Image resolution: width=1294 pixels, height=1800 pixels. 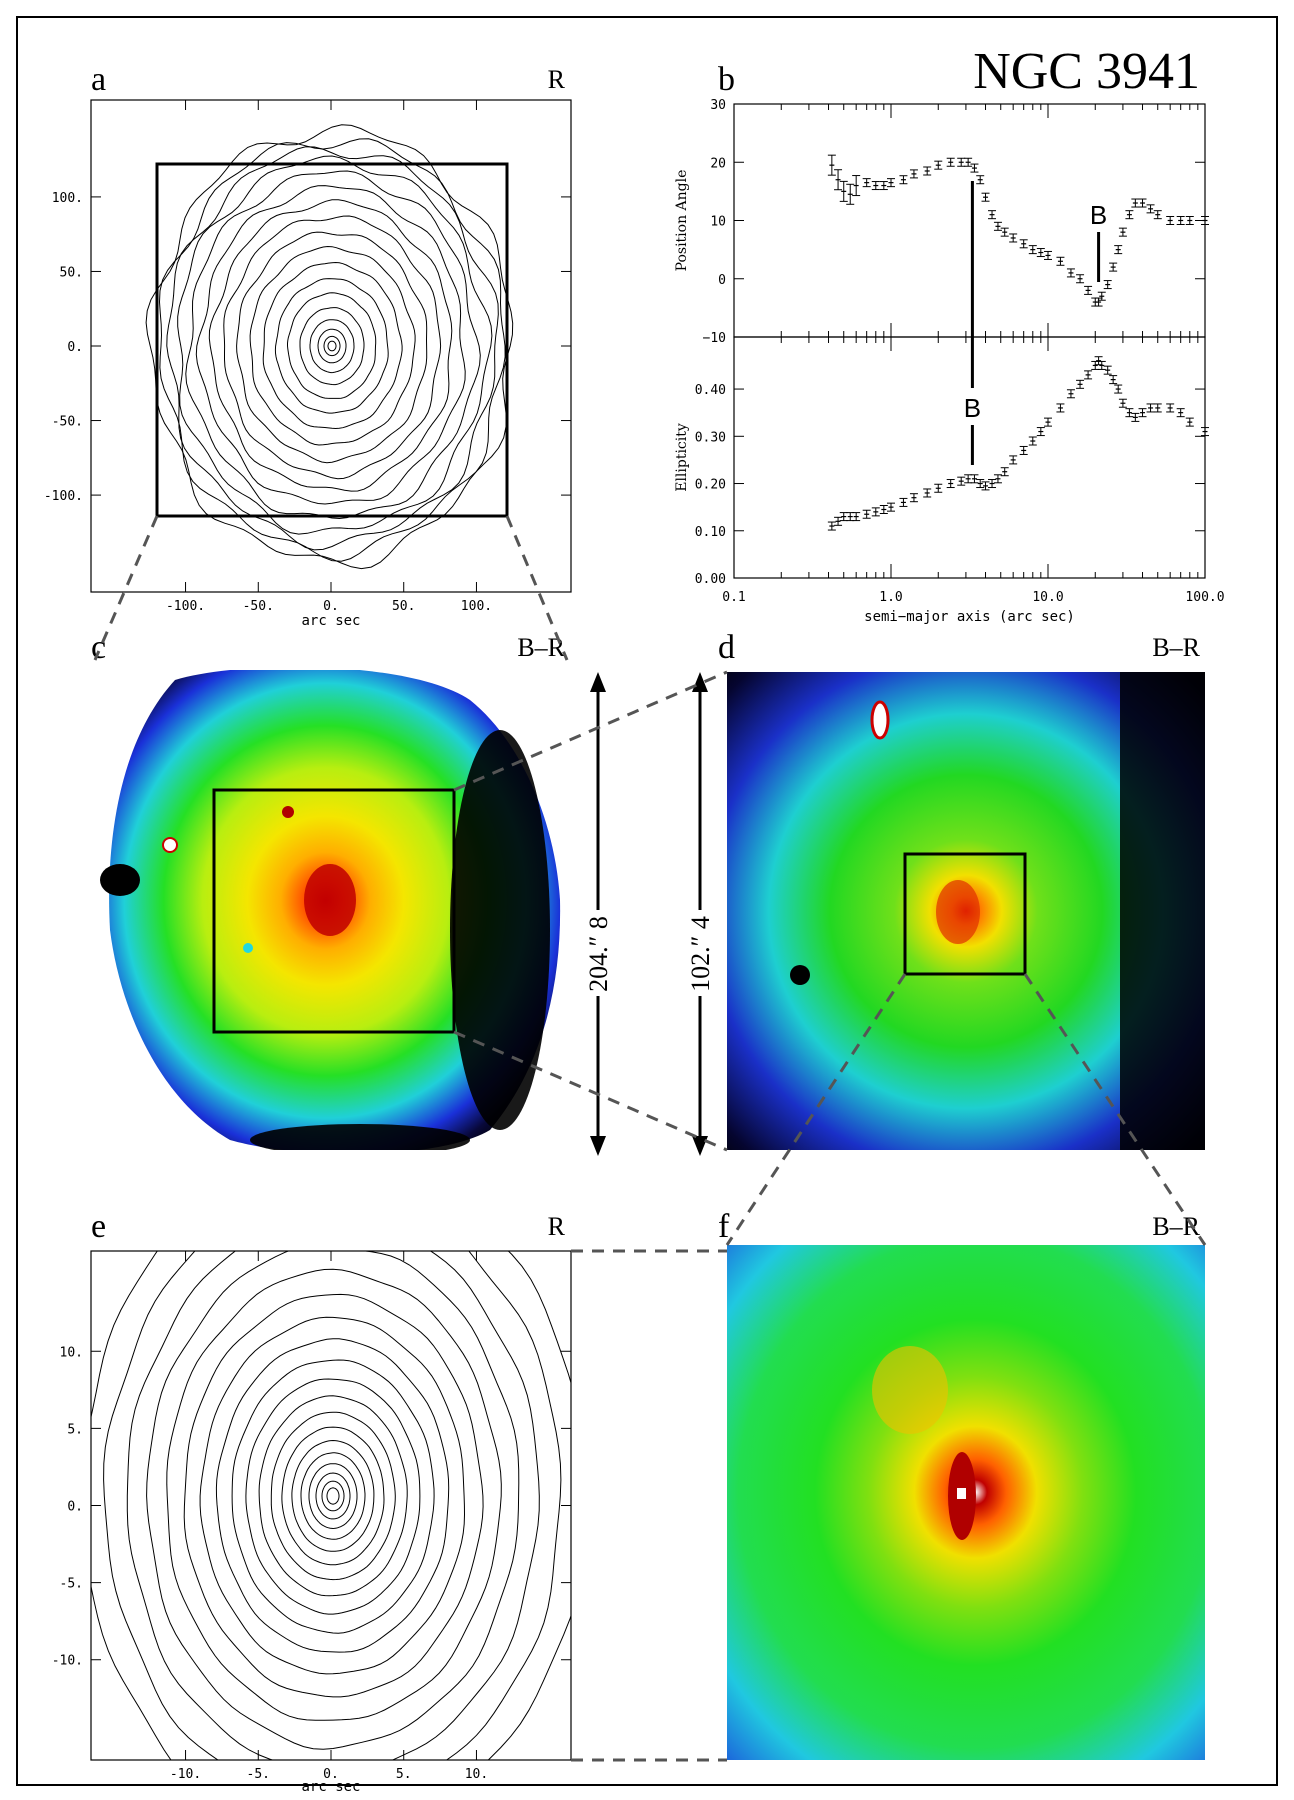 I want to click on label-c-bg, so click(x=598, y=953).